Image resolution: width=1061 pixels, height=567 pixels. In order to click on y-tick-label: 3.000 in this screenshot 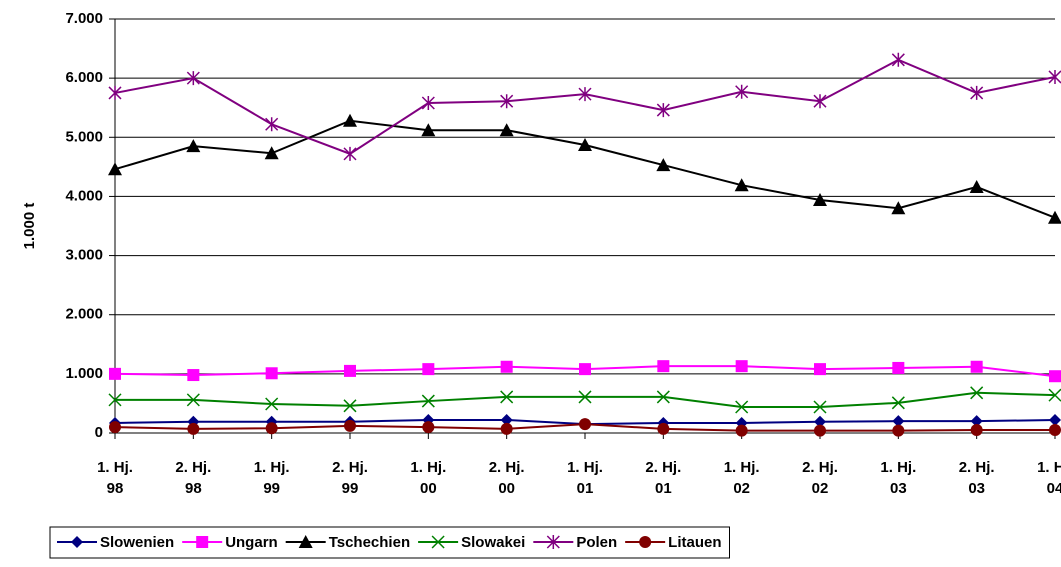, I will do `click(84, 255)`.